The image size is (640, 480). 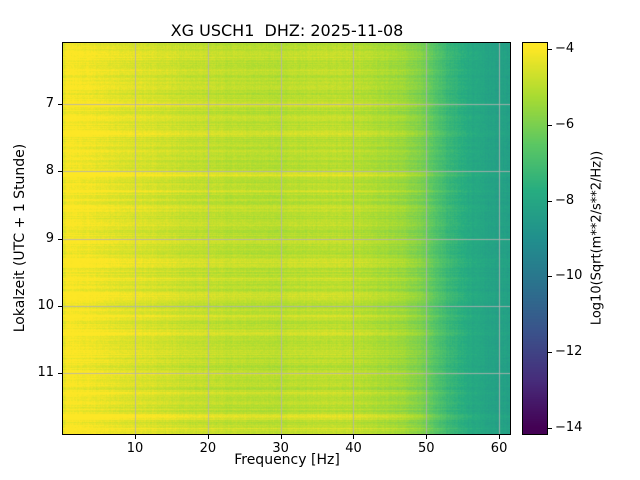 I want to click on colorbar-gradient, so click(x=535, y=238).